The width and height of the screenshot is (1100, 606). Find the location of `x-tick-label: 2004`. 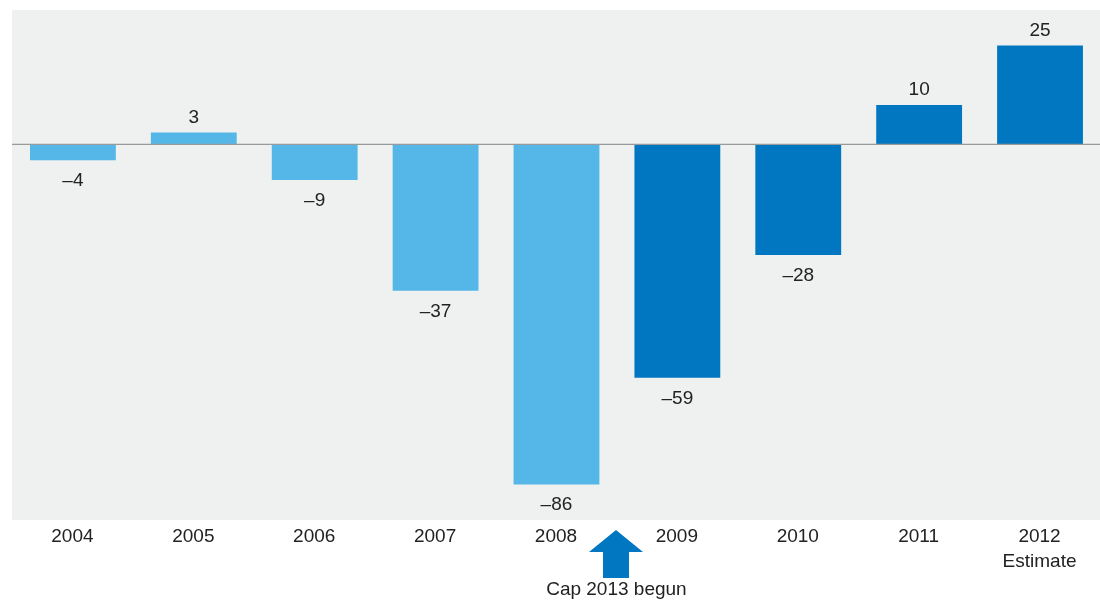

x-tick-label: 2004 is located at coordinates (72, 535).